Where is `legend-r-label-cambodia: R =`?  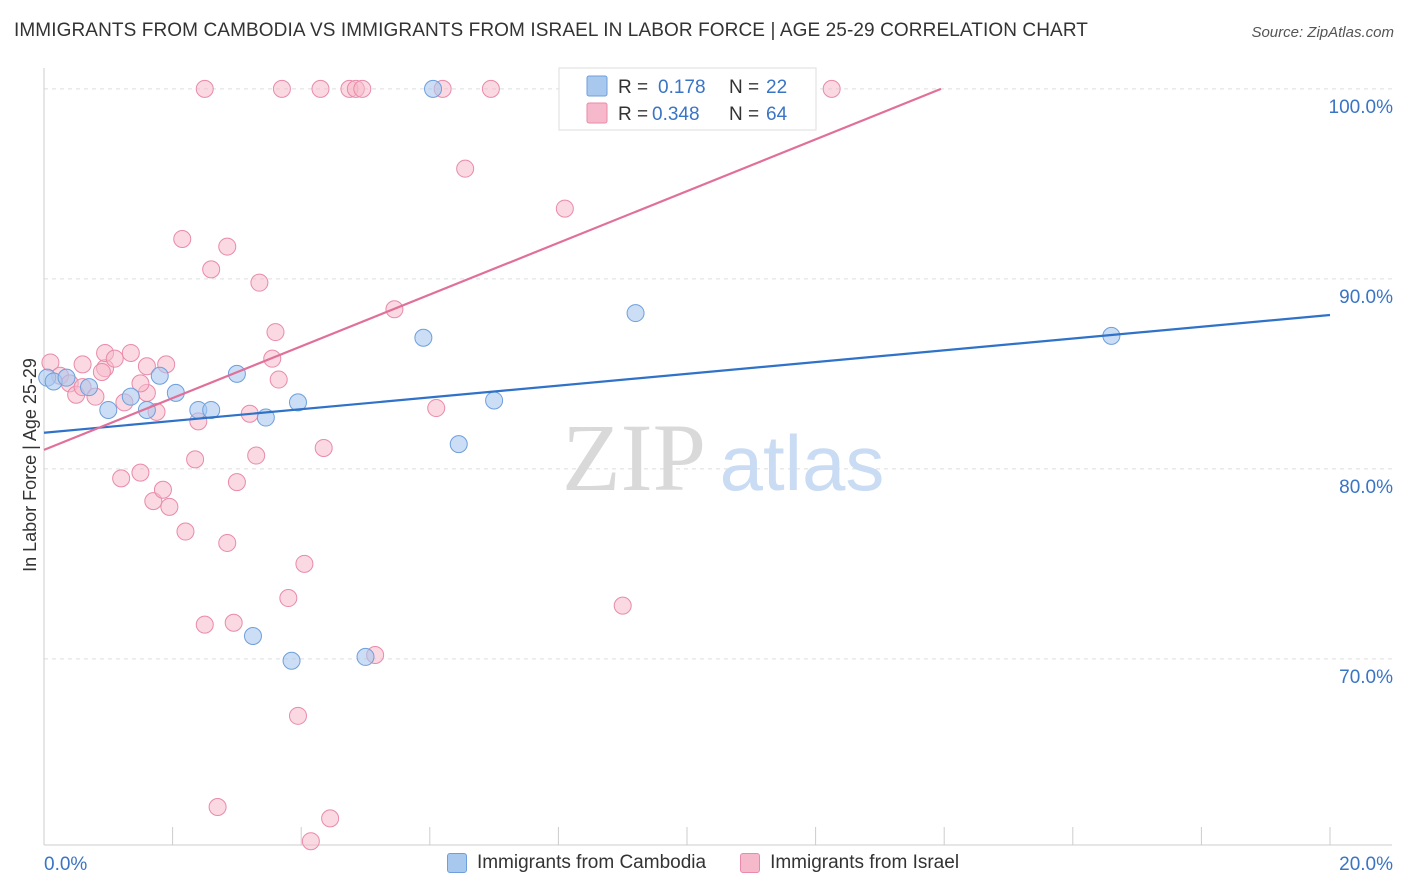
legend-r-label-cambodia: R = is located at coordinates (633, 87).